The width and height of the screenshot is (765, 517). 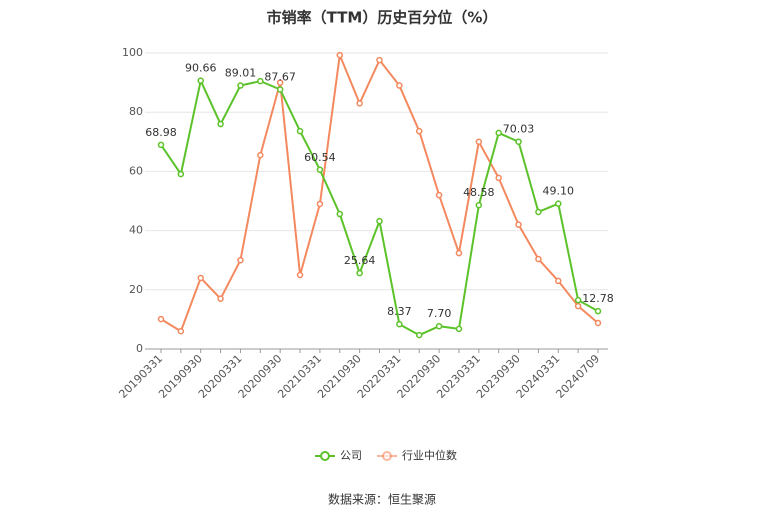 I want to click on data-label: 90.66, so click(x=201, y=68).